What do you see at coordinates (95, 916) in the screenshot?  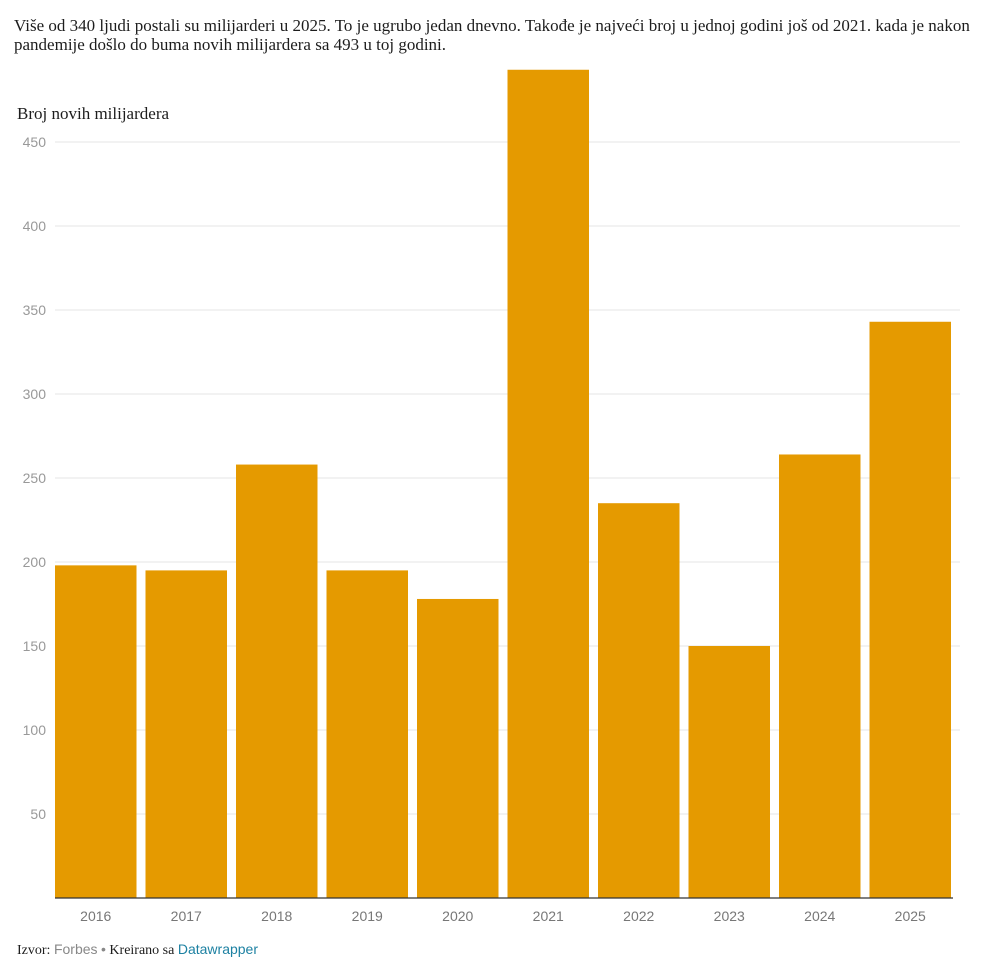 I see `x-tick-label: 2016` at bounding box center [95, 916].